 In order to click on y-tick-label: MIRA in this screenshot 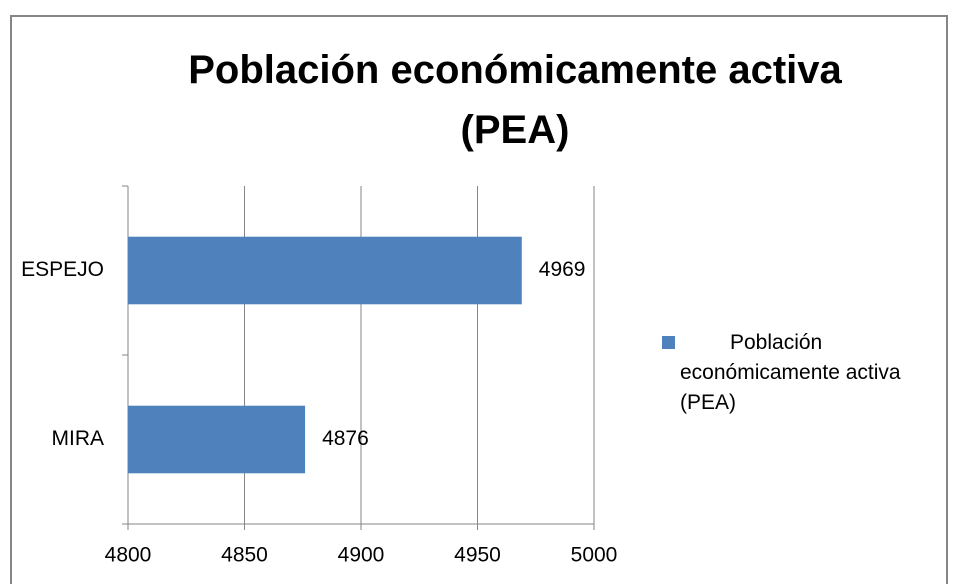, I will do `click(78, 438)`.